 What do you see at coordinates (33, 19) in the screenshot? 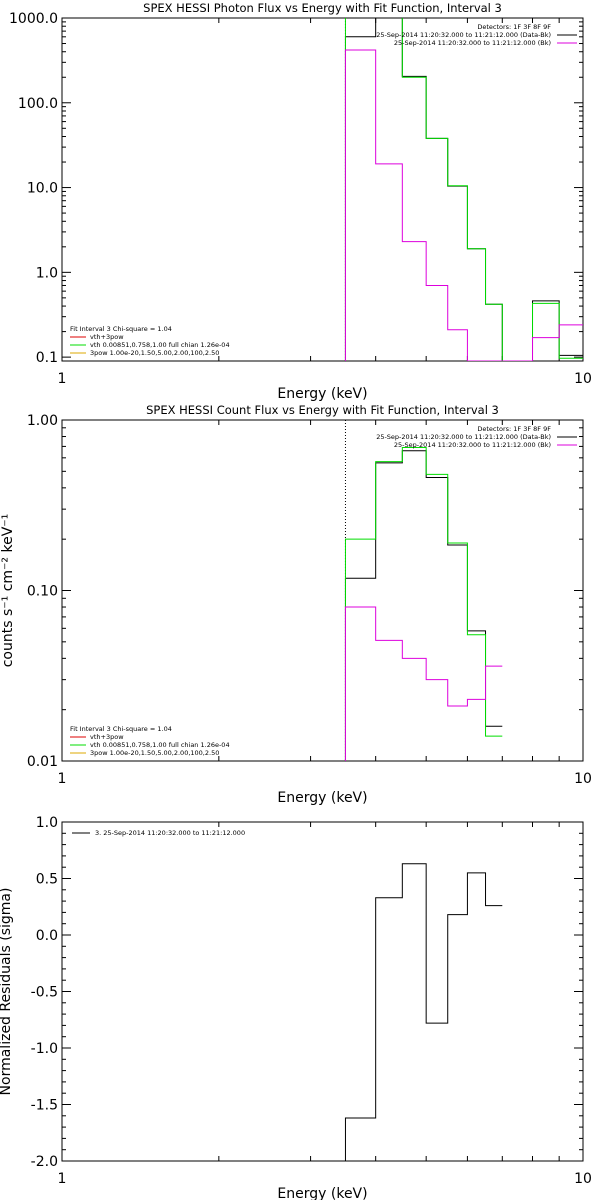
I see `y-tick-label: 1000.0` at bounding box center [33, 19].